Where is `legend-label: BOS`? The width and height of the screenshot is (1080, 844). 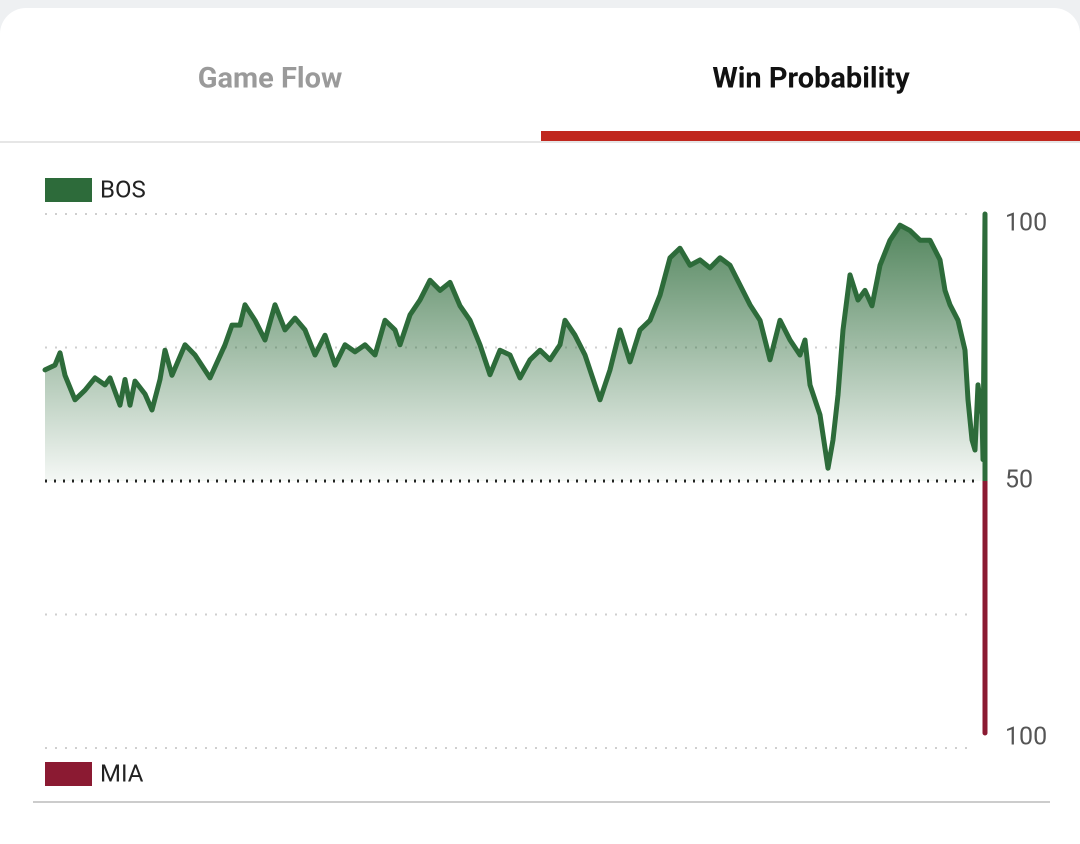 legend-label: BOS is located at coordinates (123, 189).